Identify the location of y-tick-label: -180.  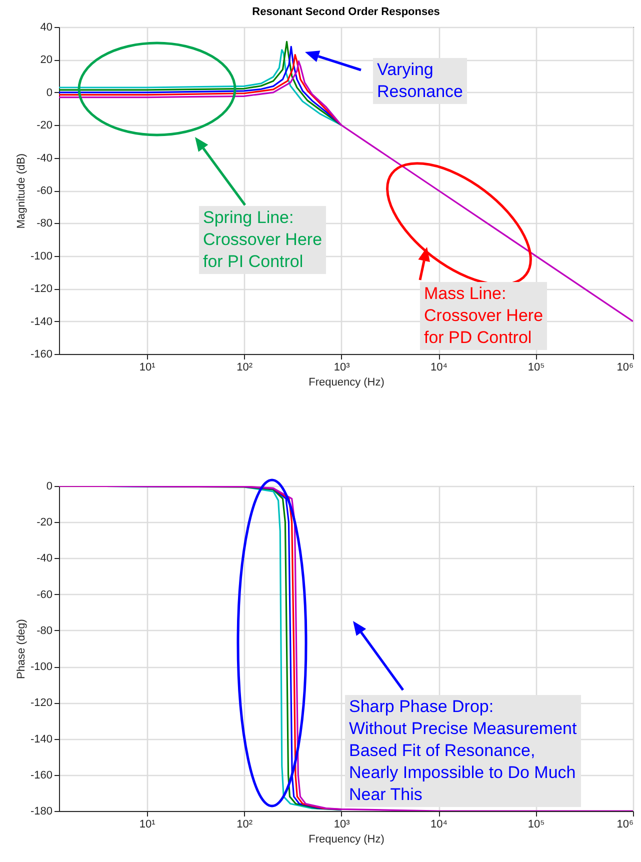
(41, 812).